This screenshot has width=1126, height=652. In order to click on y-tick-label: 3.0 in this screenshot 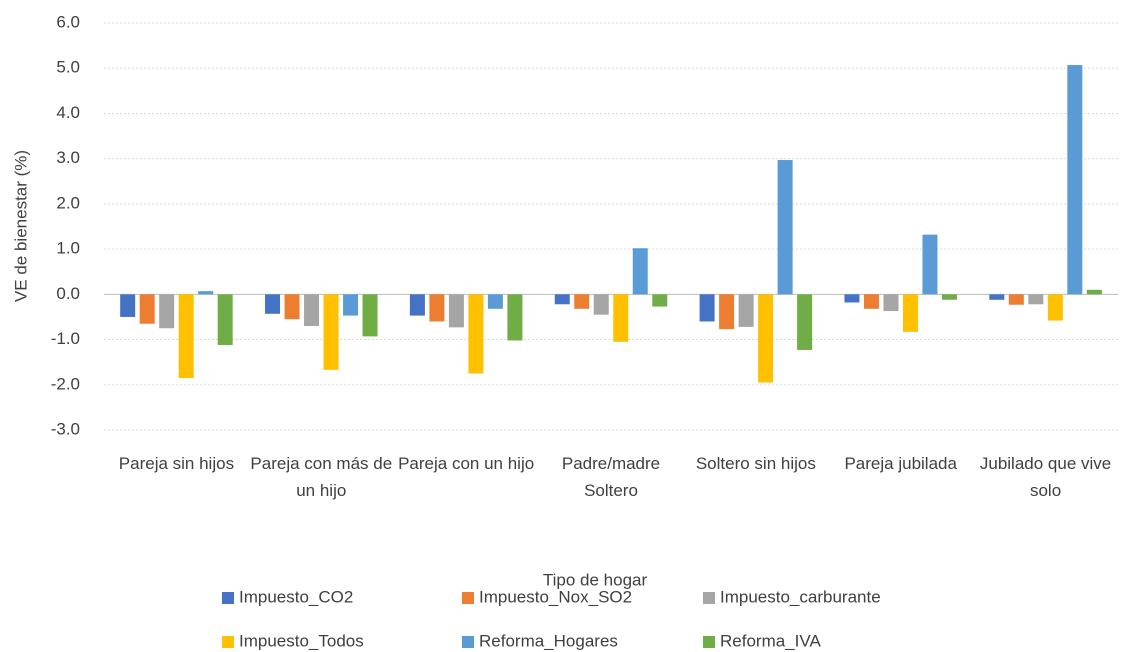, I will do `click(68, 157)`.